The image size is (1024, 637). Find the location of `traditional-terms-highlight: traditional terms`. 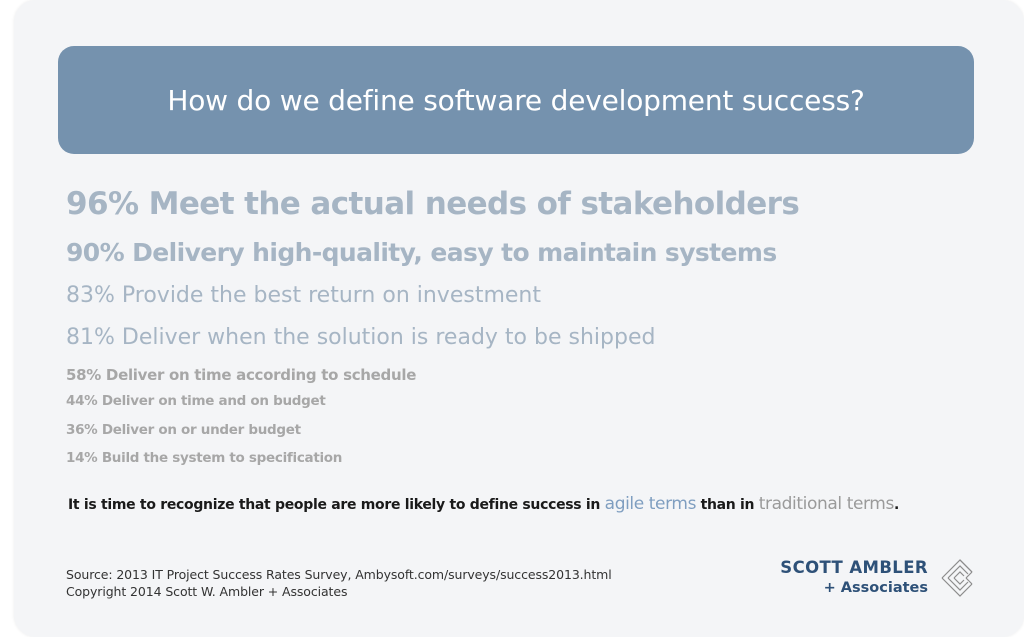

traditional-terms-highlight: traditional terms is located at coordinates (826, 504).